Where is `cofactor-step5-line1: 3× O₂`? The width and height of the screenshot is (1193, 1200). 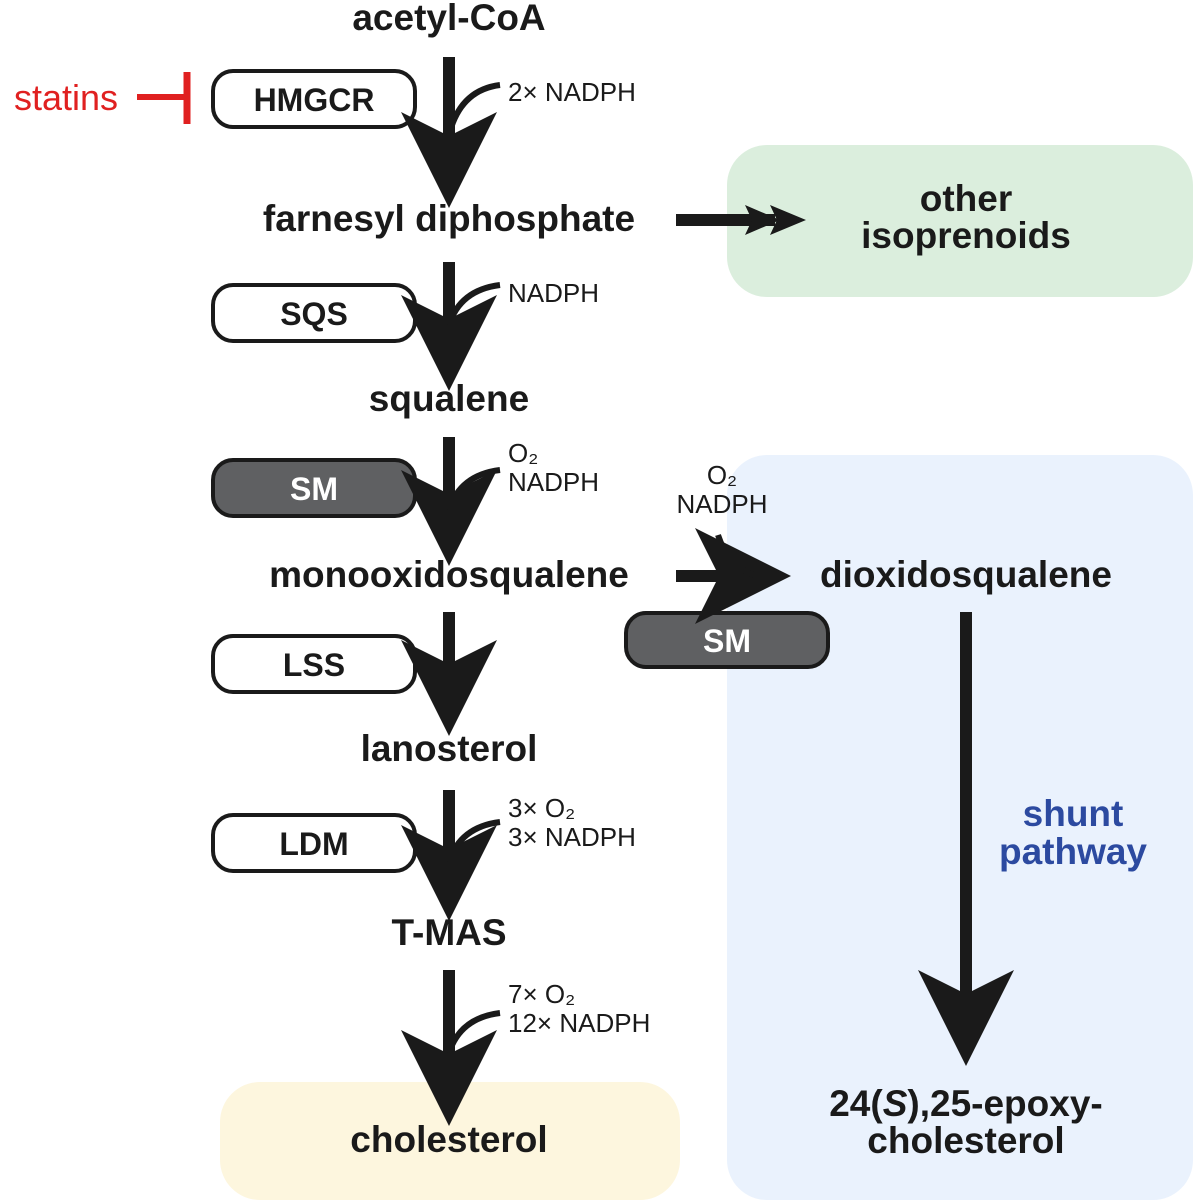 cofactor-step5-line1: 3× O₂ is located at coordinates (541, 808).